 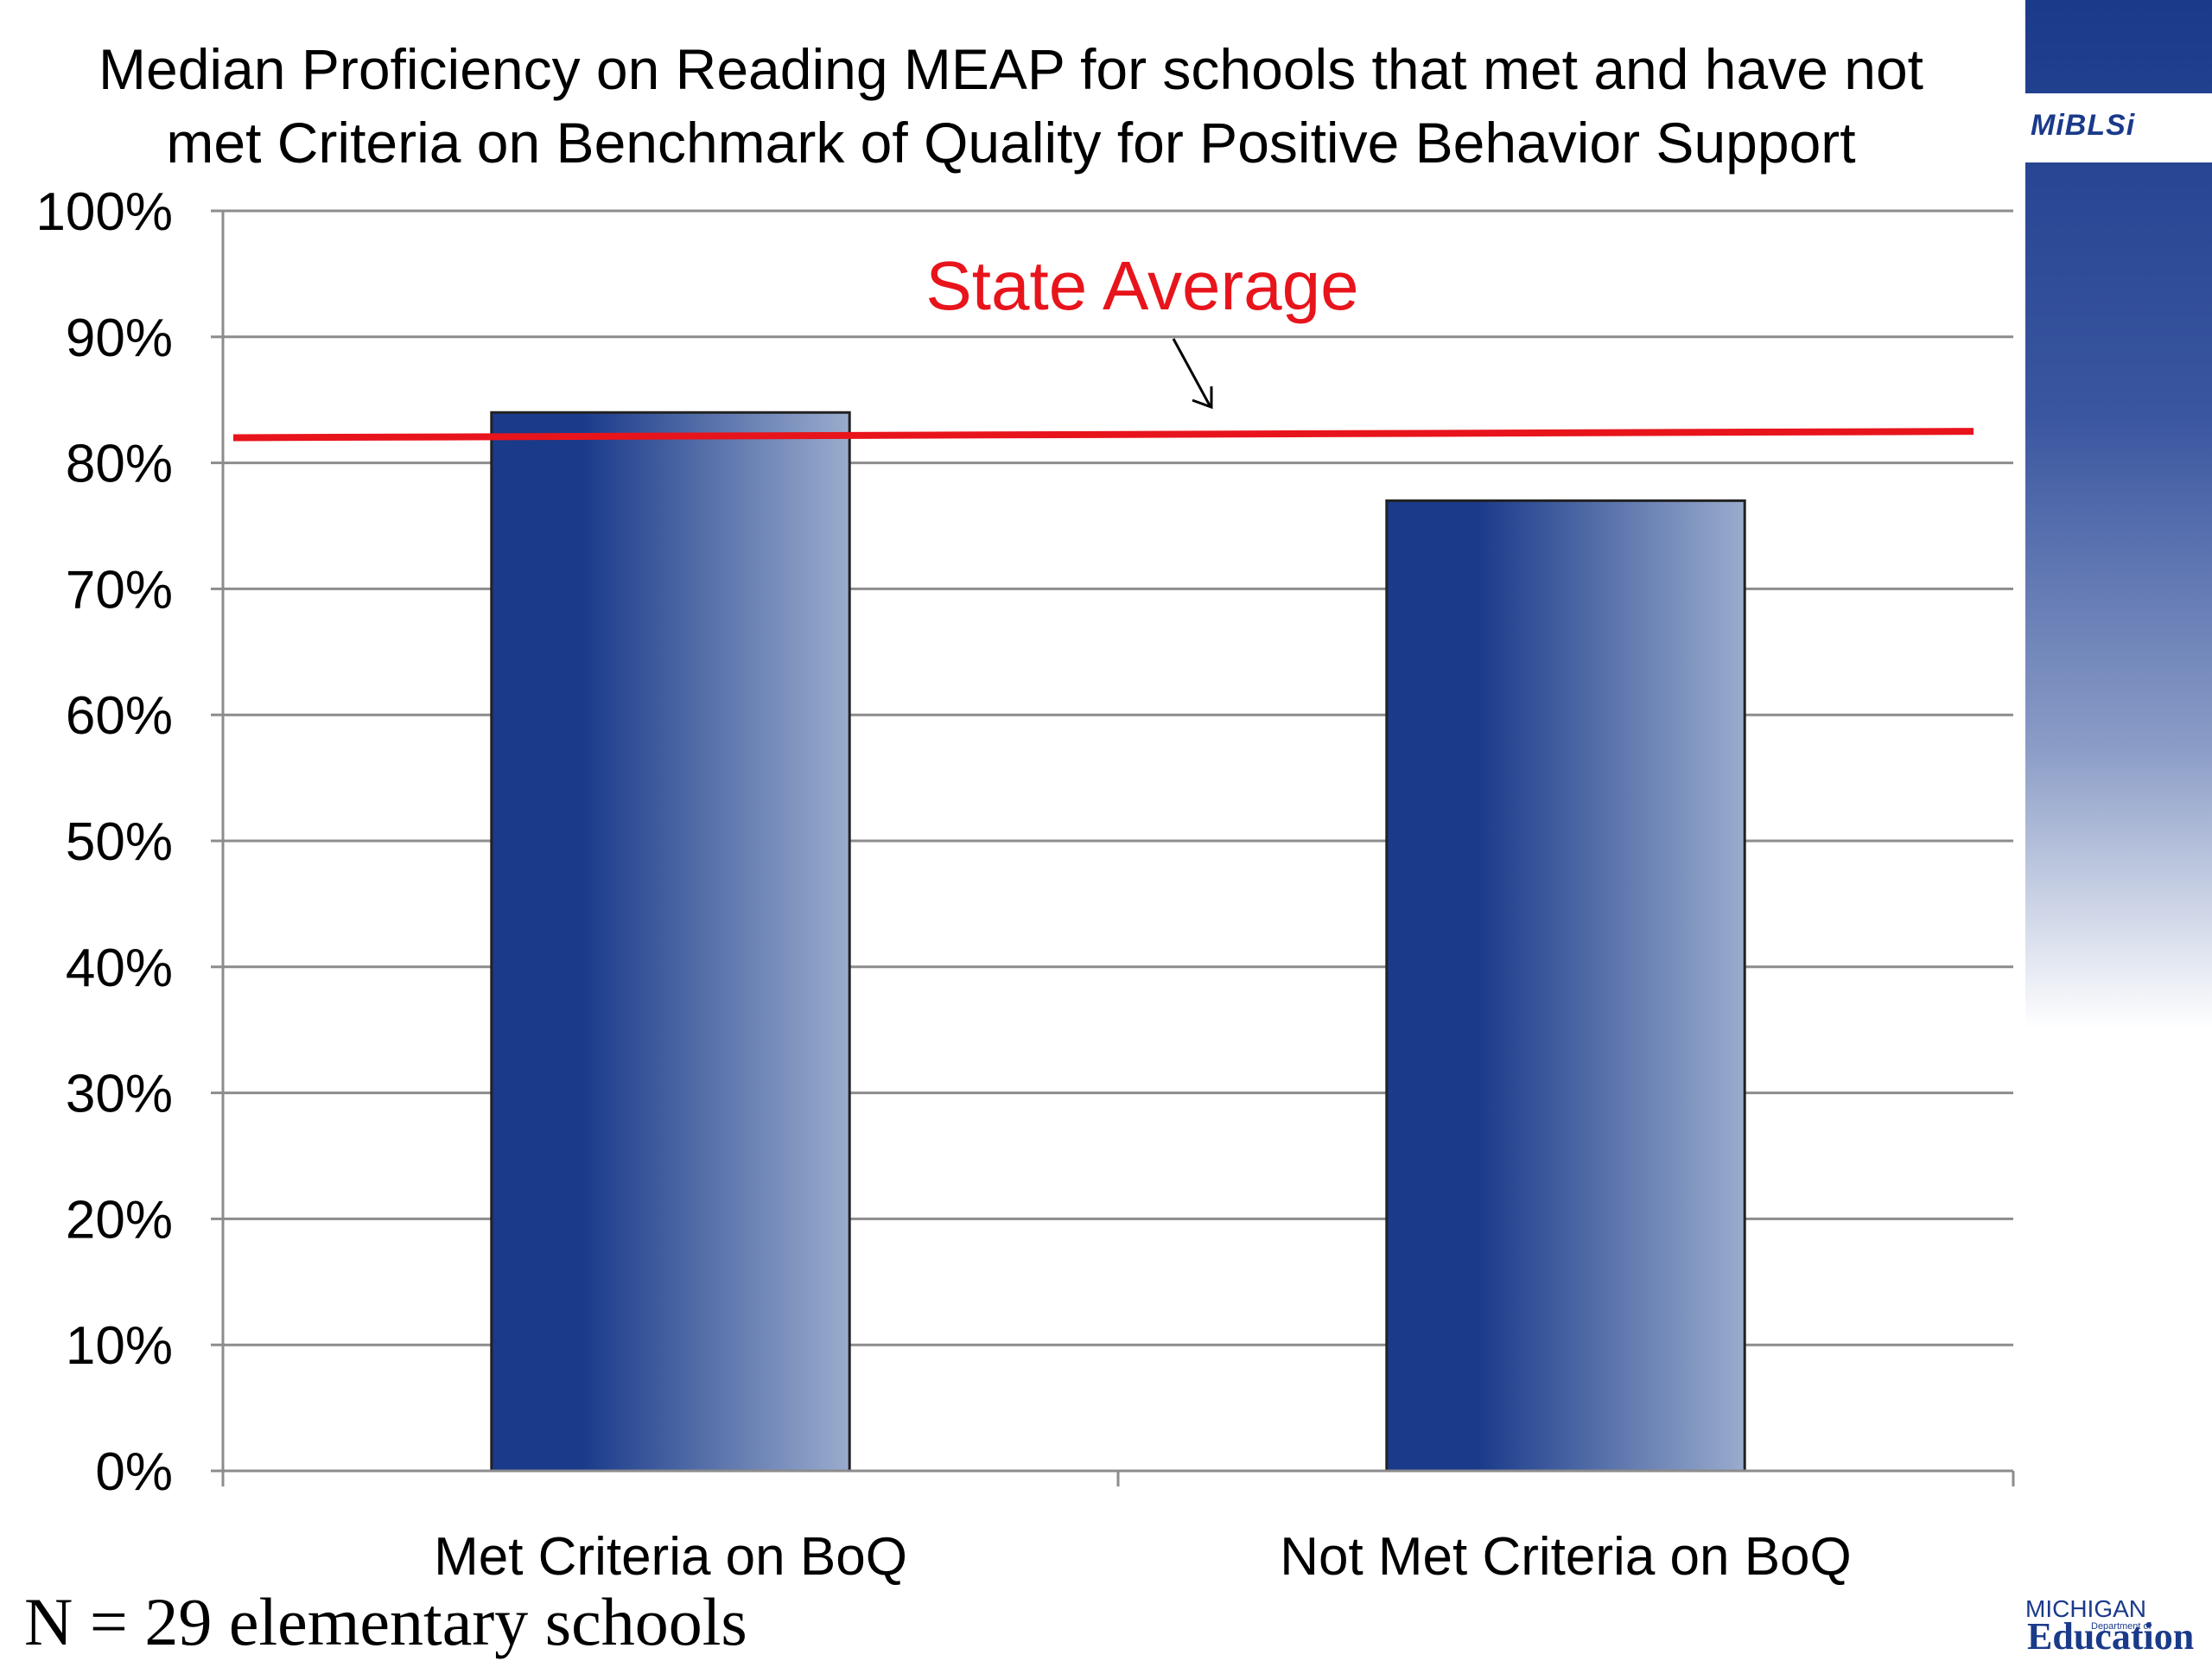 I want to click on arrow-head-icon, so click(x=1202, y=398).